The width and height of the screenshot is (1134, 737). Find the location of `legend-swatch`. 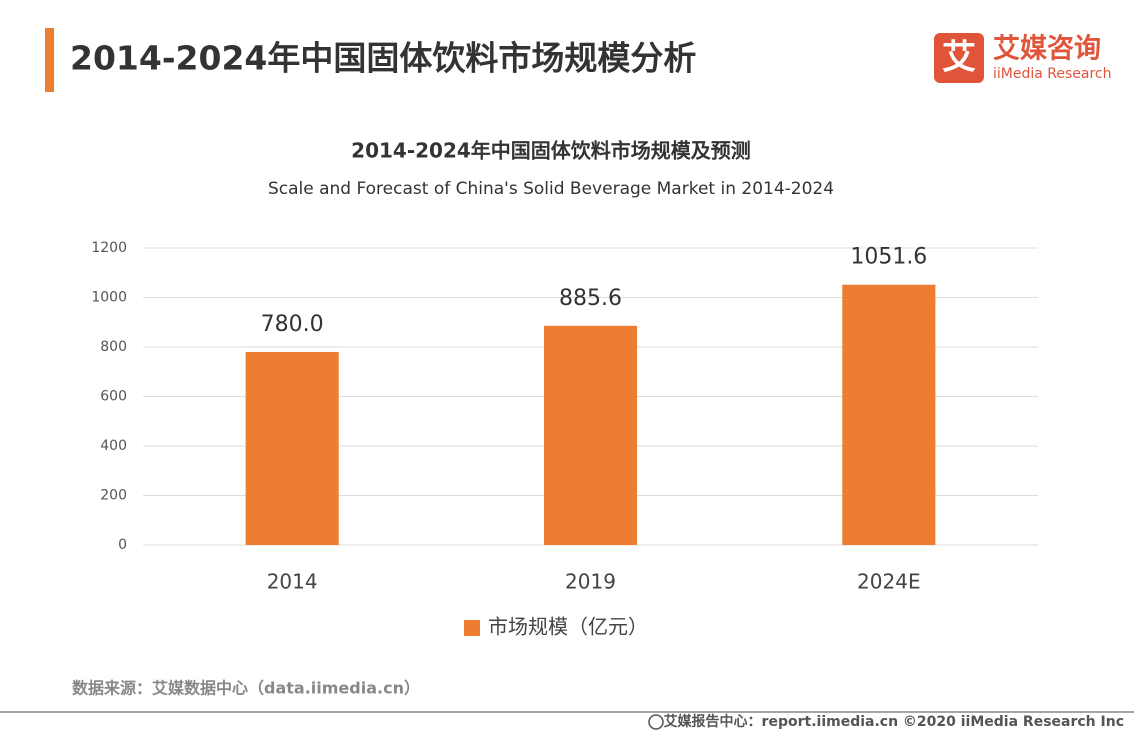

legend-swatch is located at coordinates (472, 628).